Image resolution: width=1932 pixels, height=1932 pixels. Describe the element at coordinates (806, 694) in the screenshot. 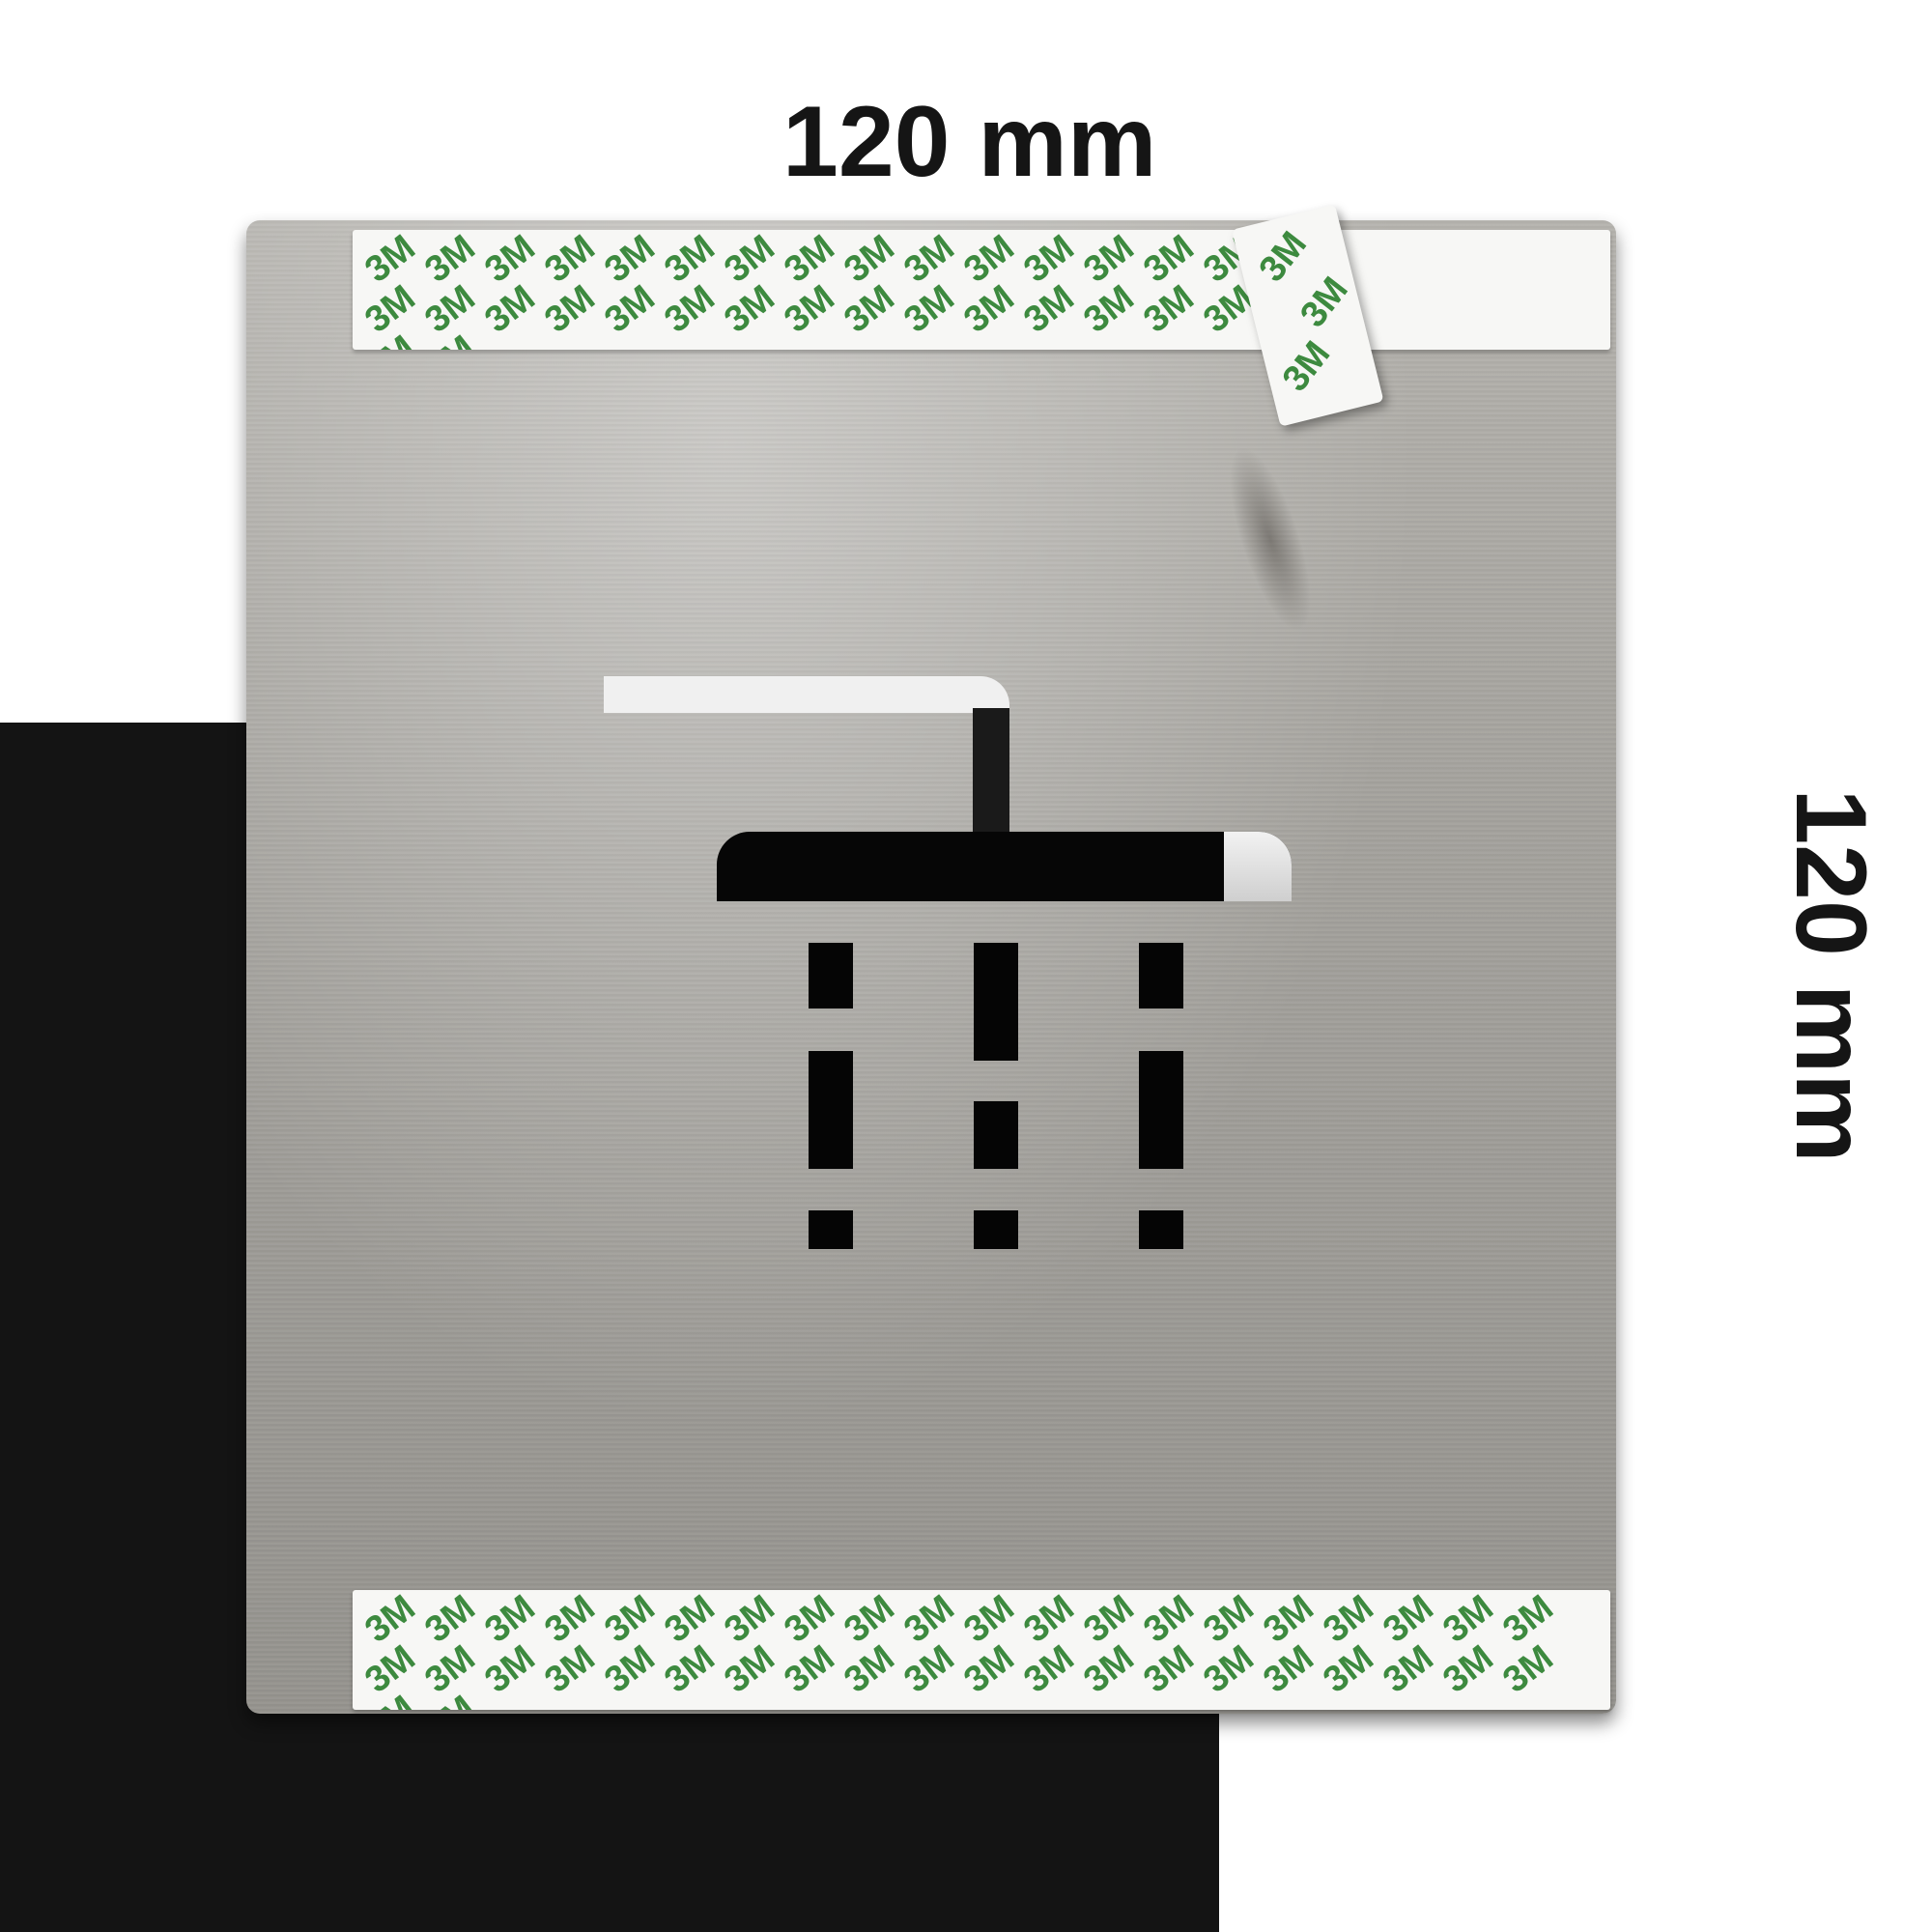

I see `shower-arm-top` at that location.